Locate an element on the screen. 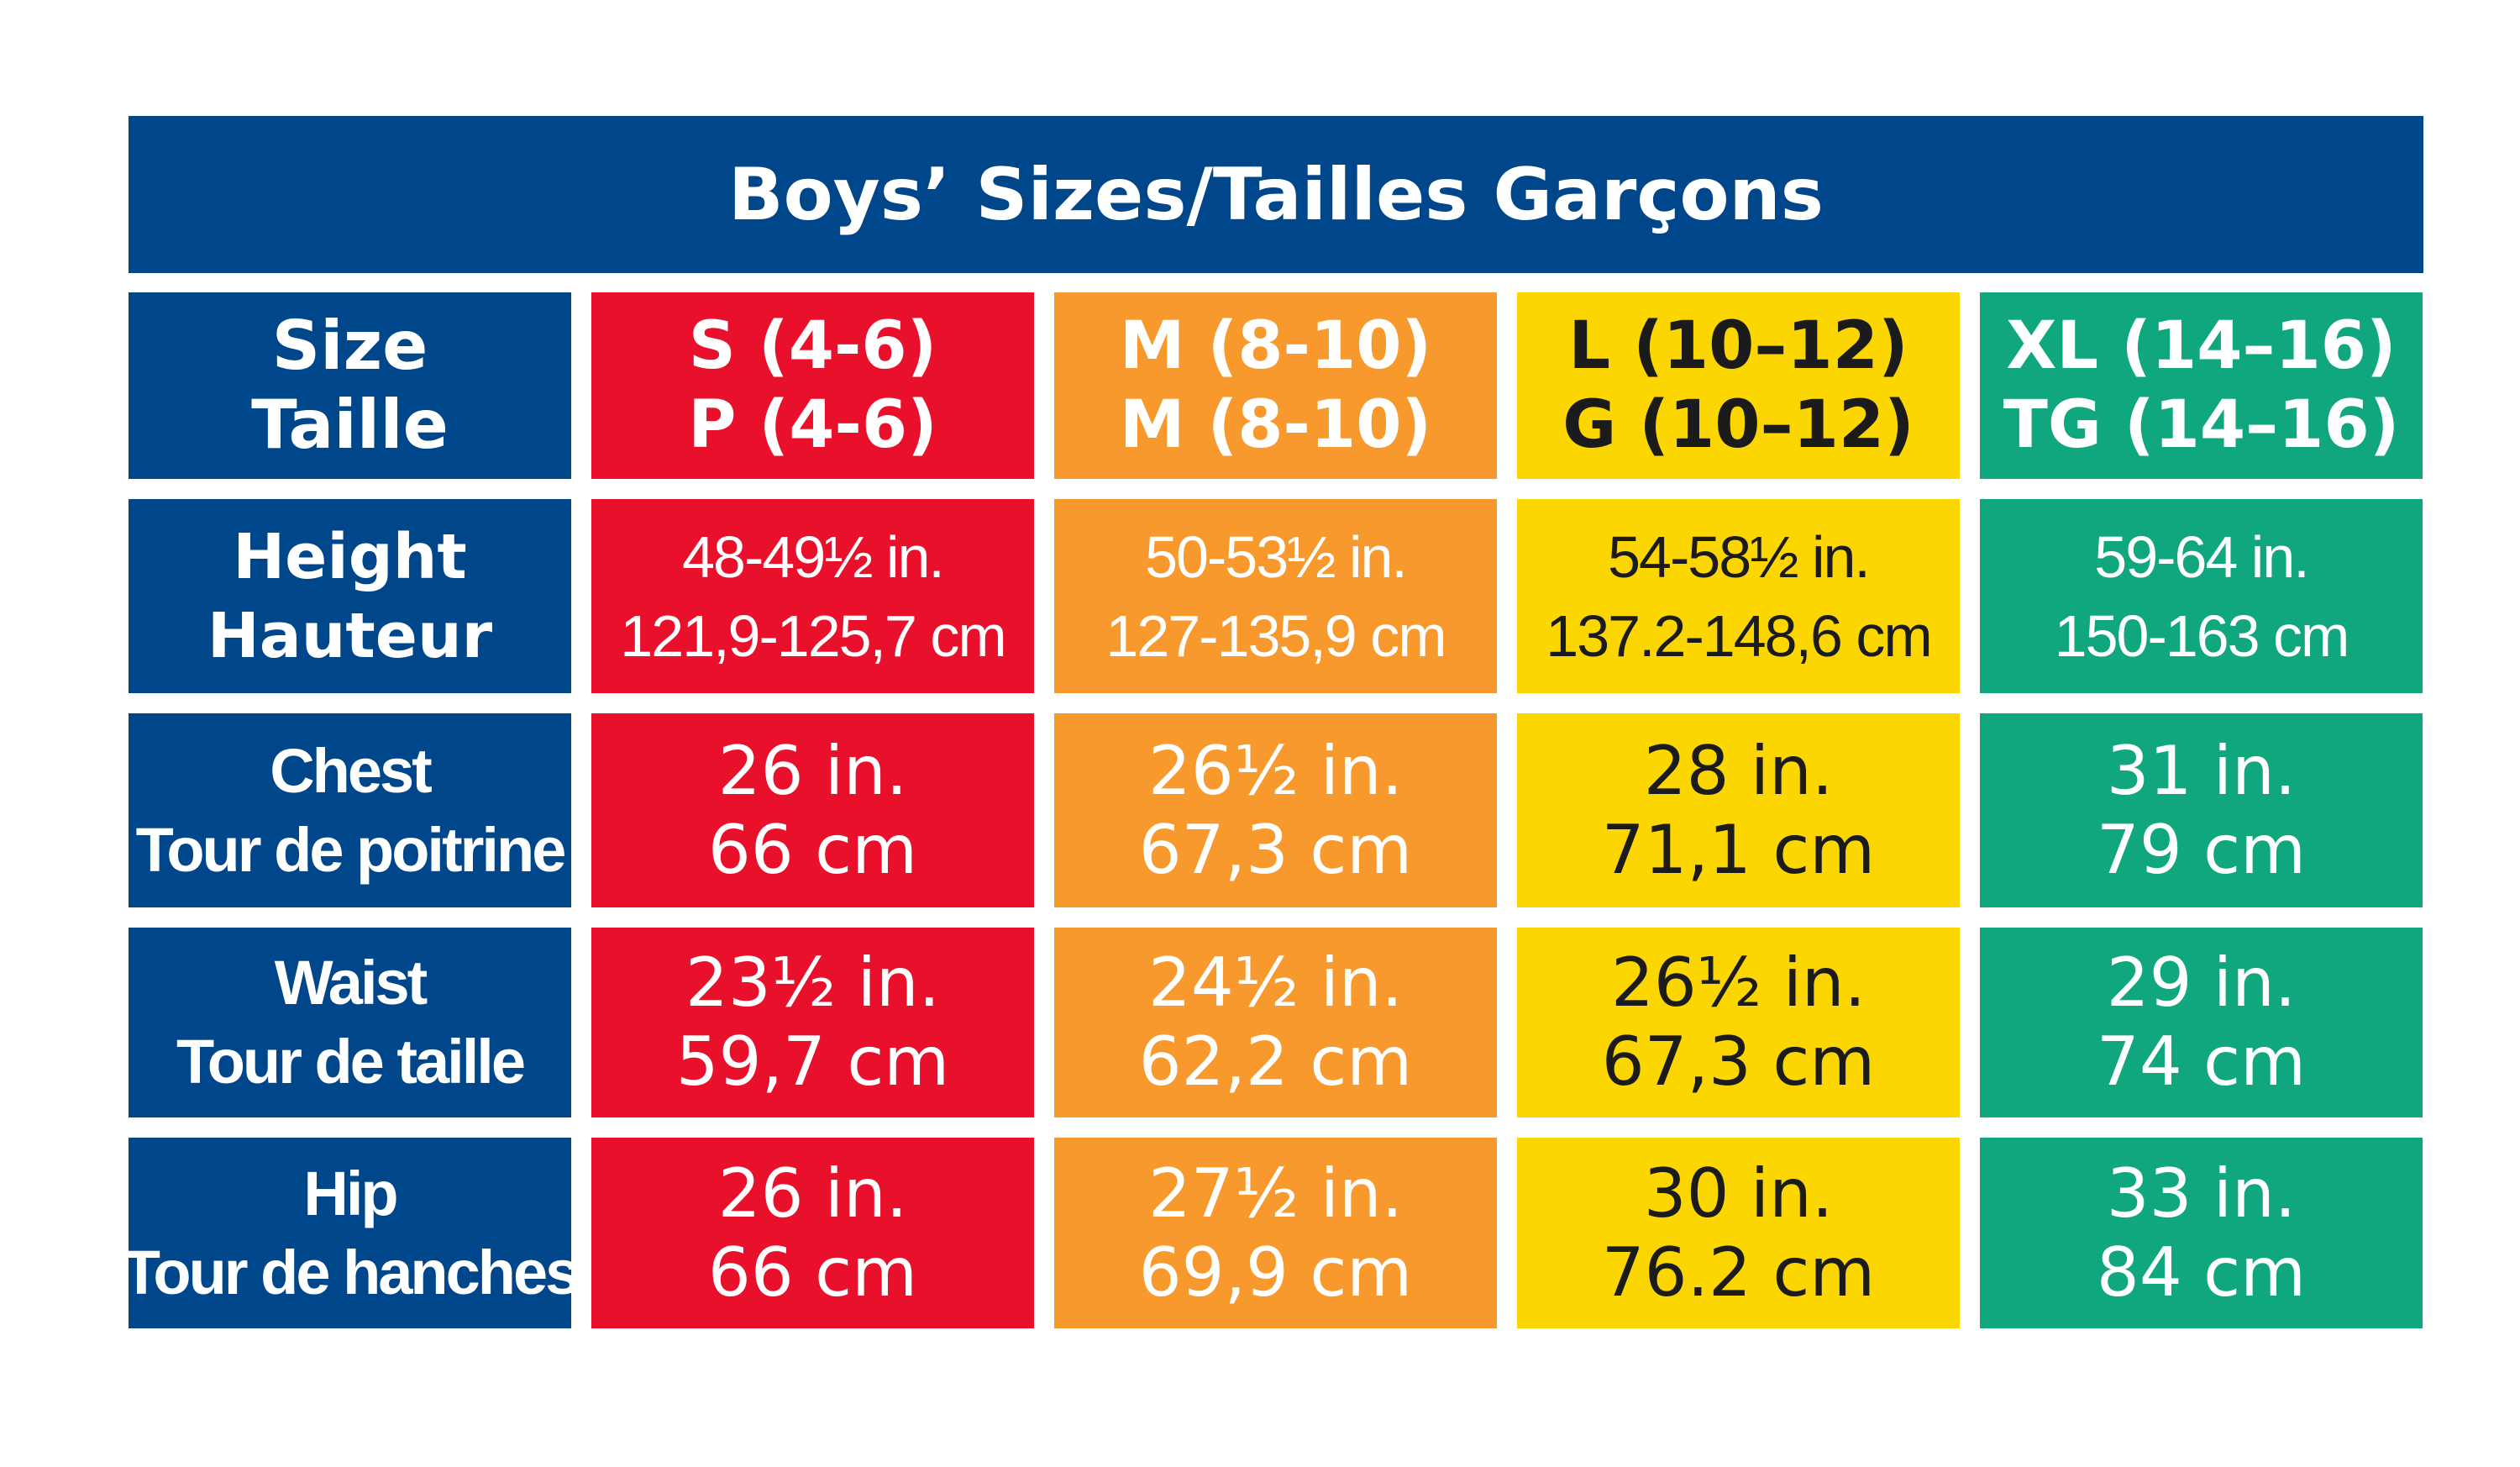 Image resolution: width=2520 pixels, height=1467 pixels. value-inches: 30 in. is located at coordinates (1738, 1194).